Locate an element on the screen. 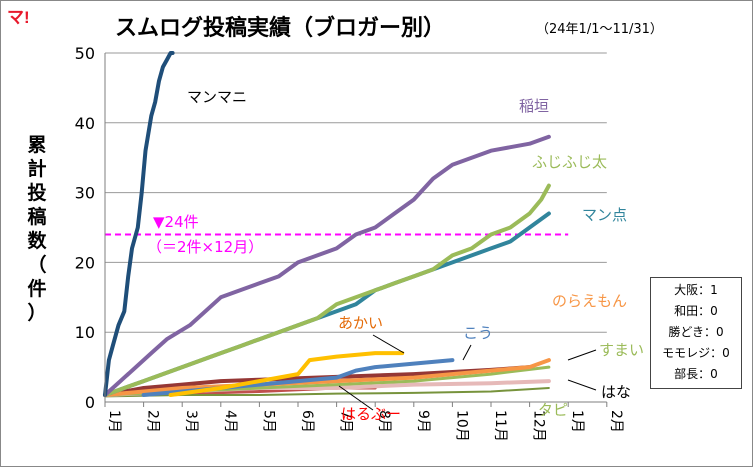  y-axis-label-char: 計 is located at coordinates (36, 168).